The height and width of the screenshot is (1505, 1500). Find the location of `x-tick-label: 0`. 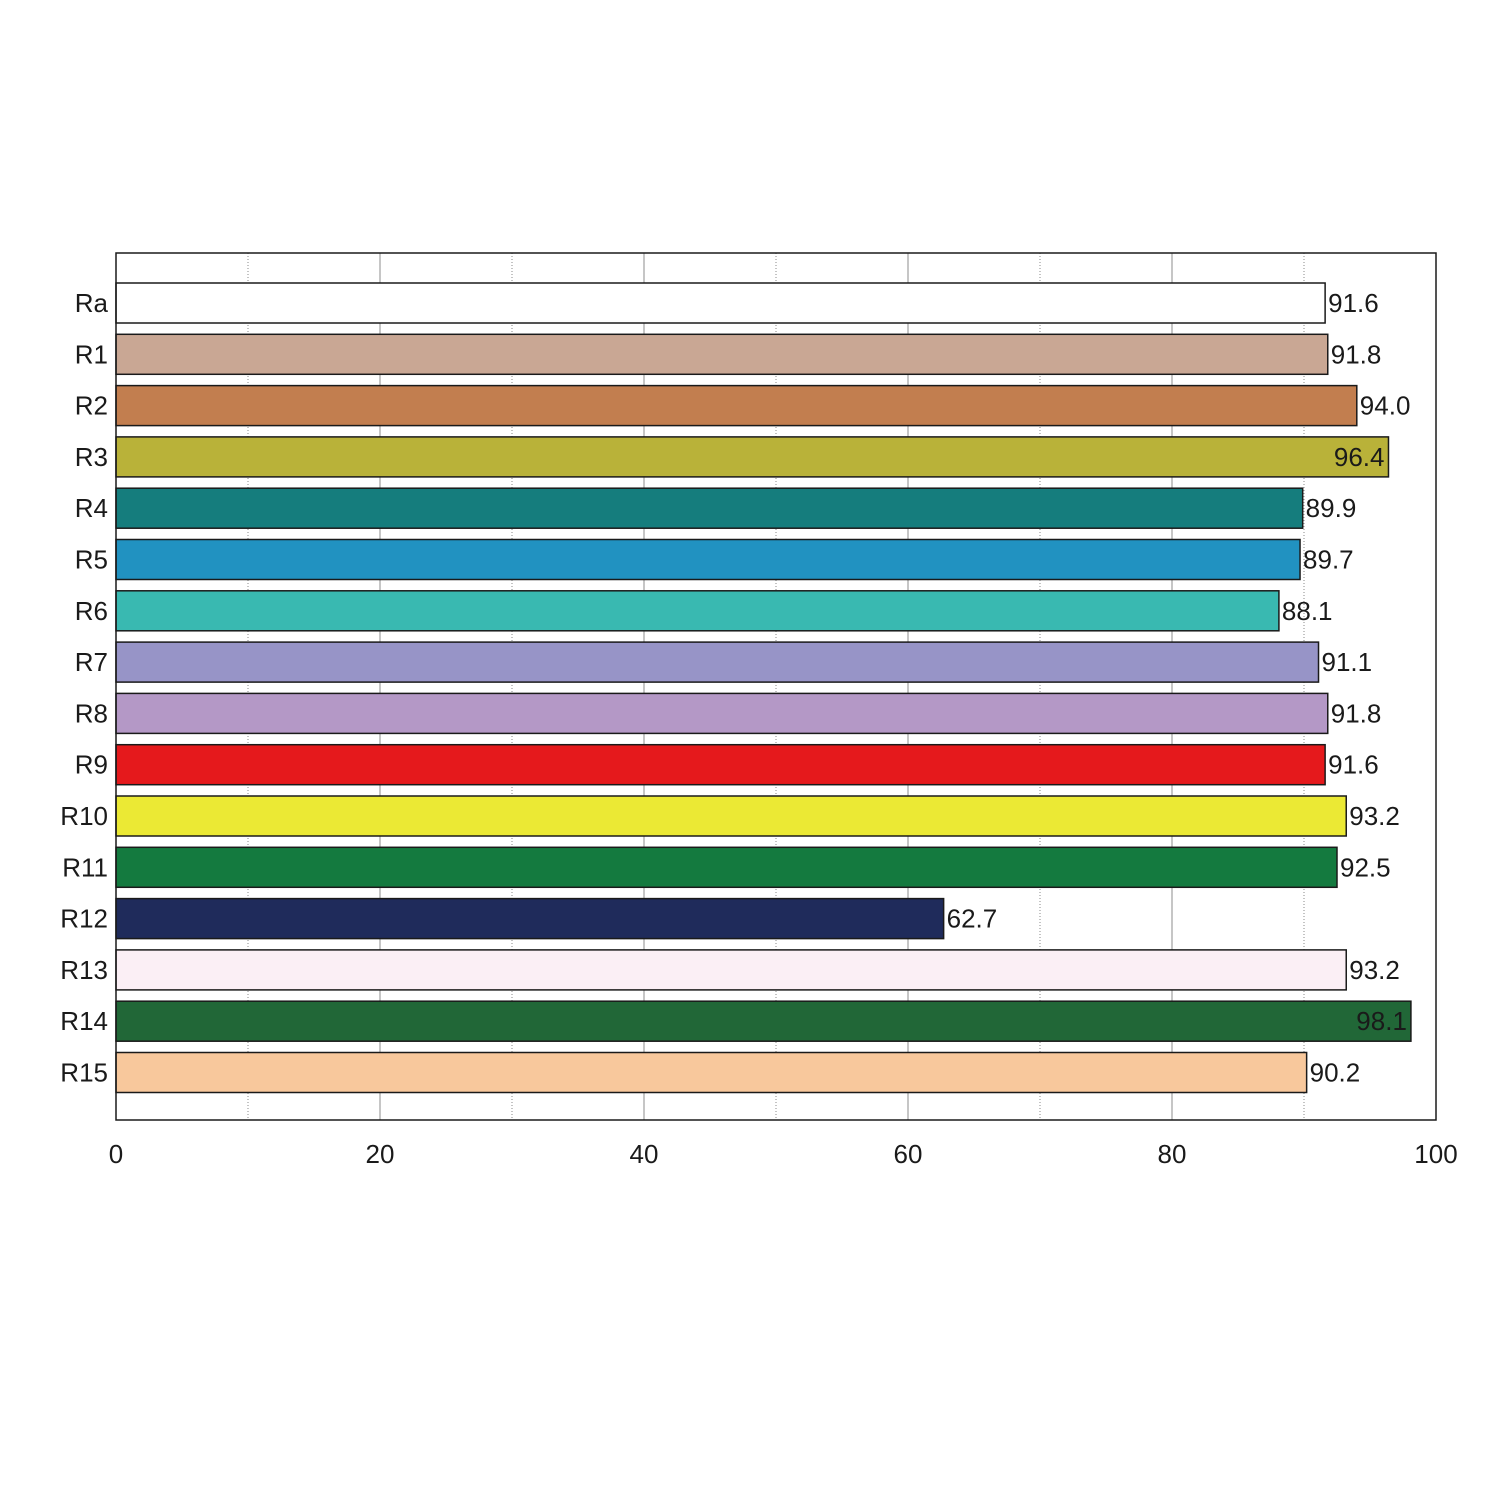

x-tick-label: 0 is located at coordinates (116, 1154).